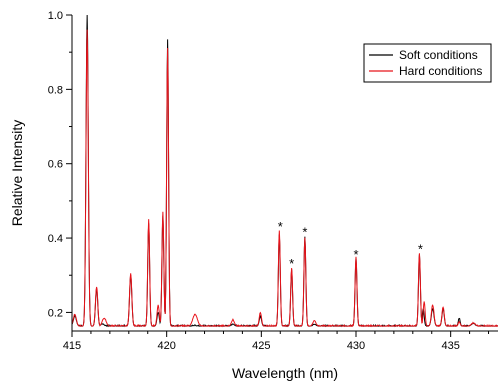 The width and height of the screenshot is (498, 385). Describe the element at coordinates (350, 245) in the screenshot. I see `annotations-layer: * * * * *` at that location.